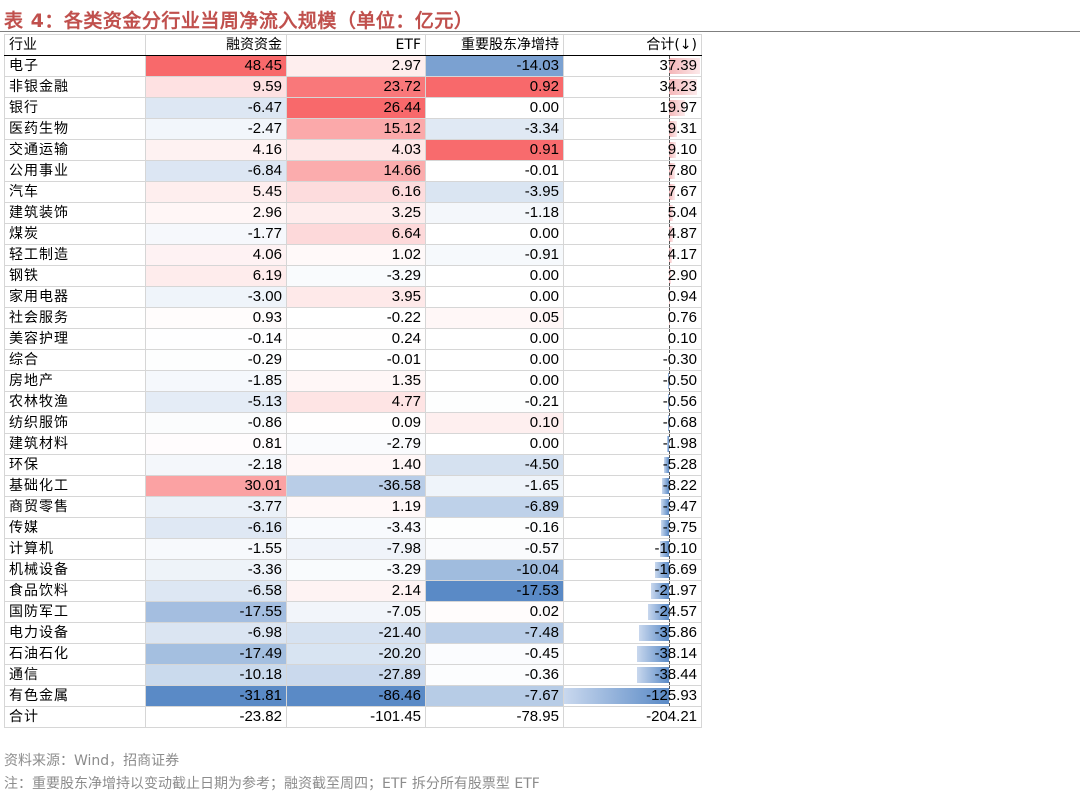  I want to click on industry-name: 国防军工, so click(75, 612).